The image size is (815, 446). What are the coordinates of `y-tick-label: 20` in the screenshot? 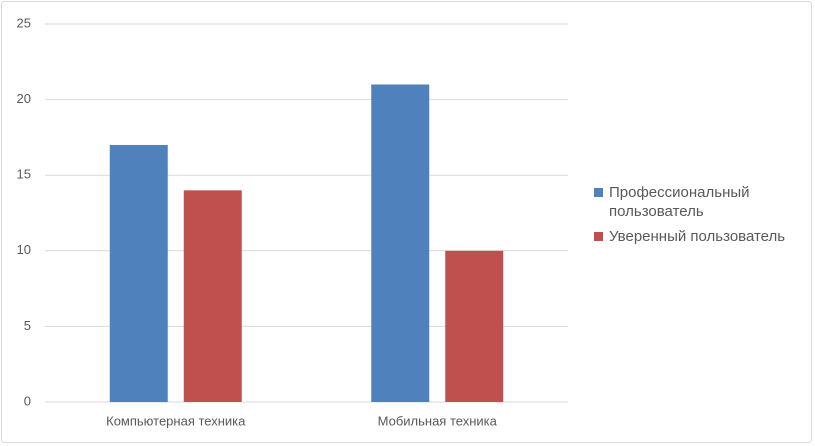 It's located at (24, 98).